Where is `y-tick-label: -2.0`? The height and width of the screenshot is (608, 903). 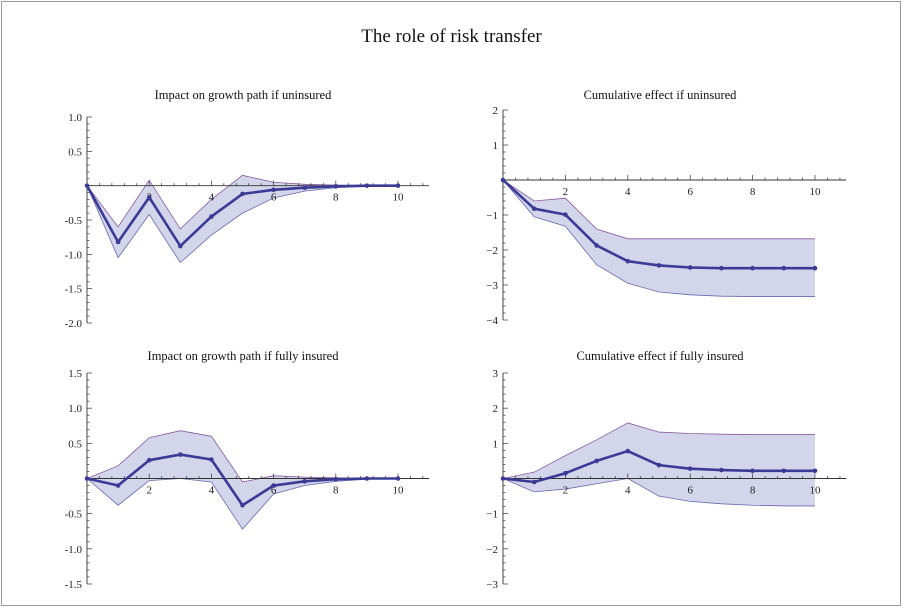
y-tick-label: -2.0 is located at coordinates (74, 324).